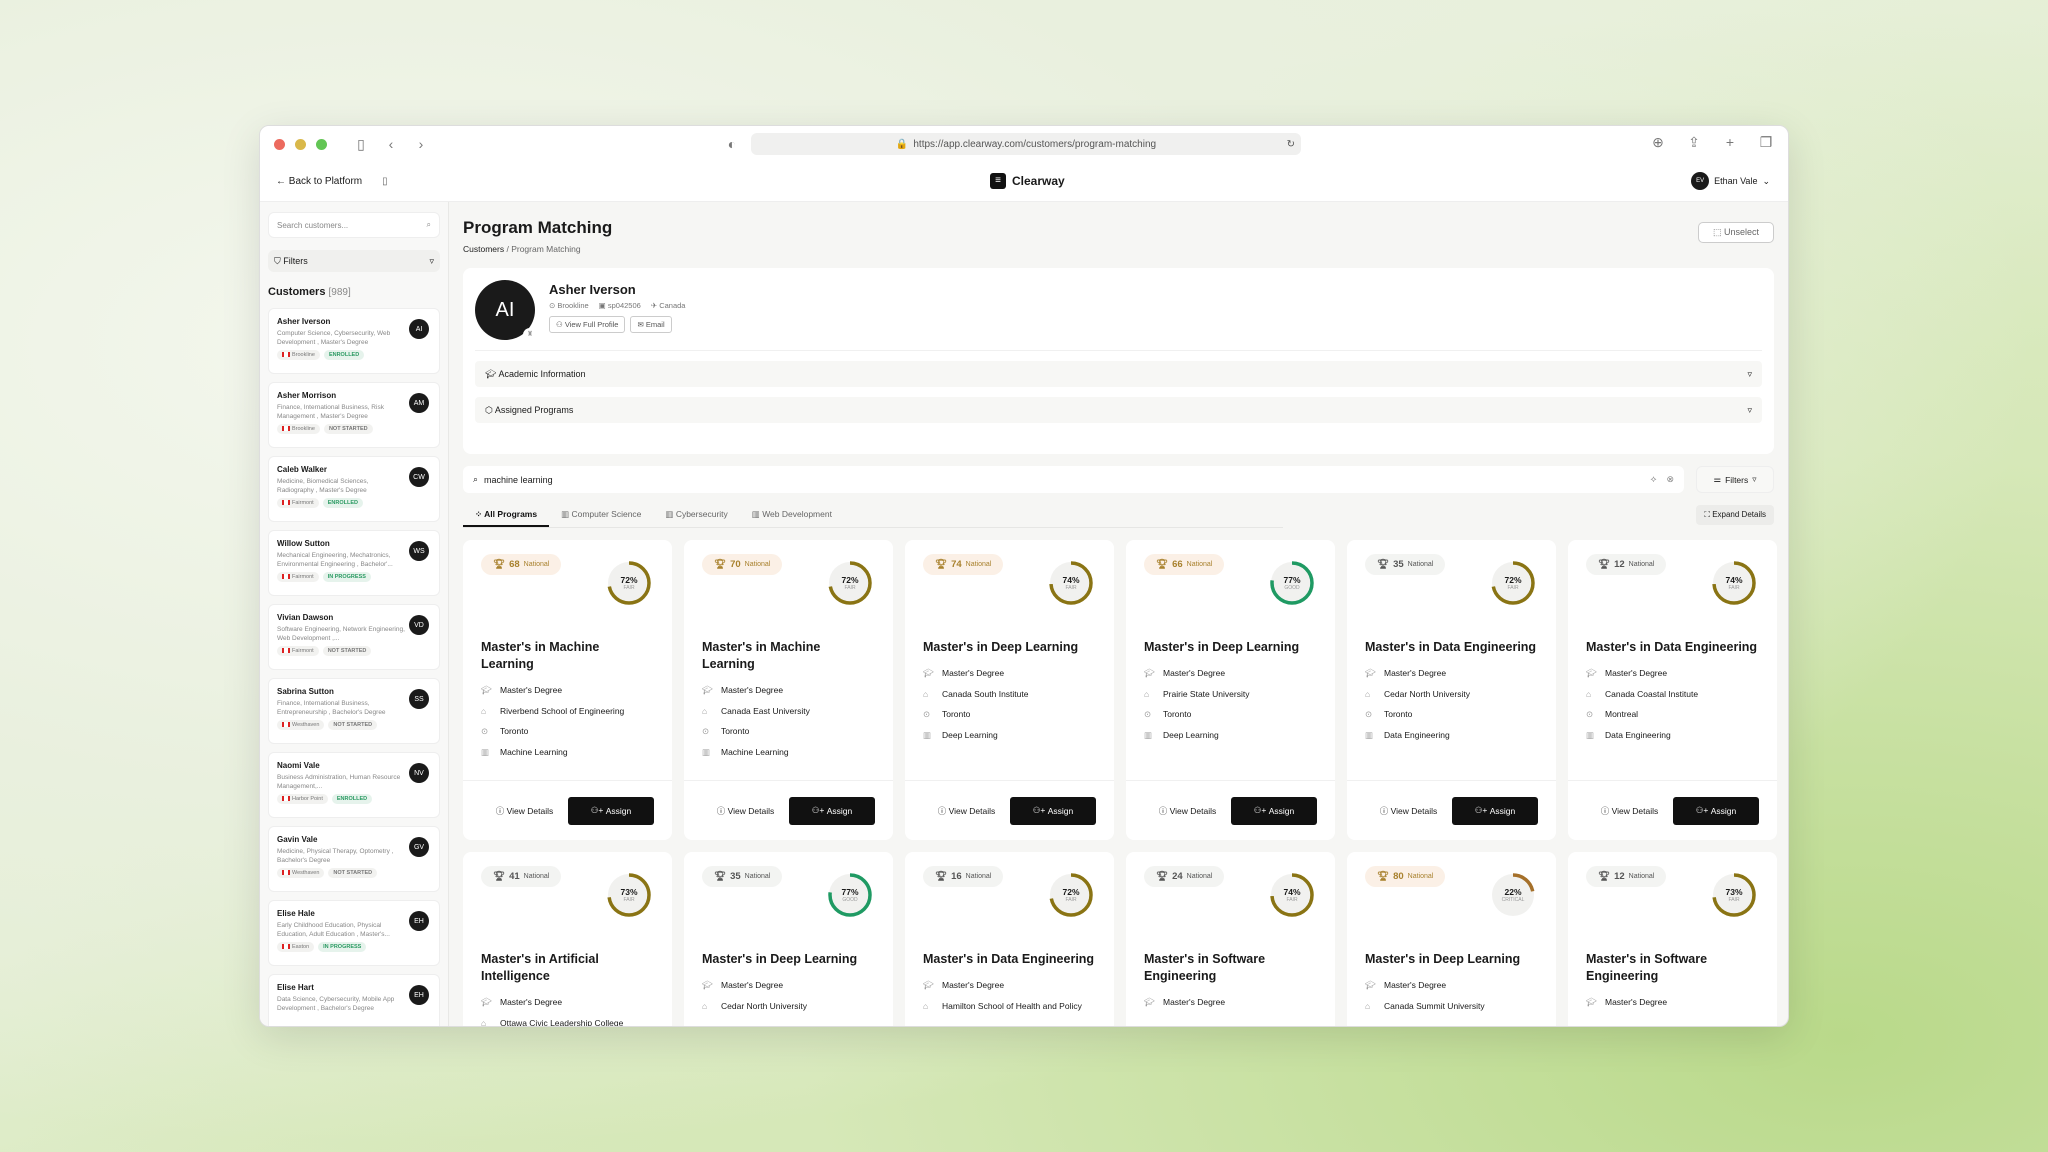 This screenshot has width=2048, height=1152. What do you see at coordinates (1730, 142) in the screenshot?
I see `new-tab-icon: +` at bounding box center [1730, 142].